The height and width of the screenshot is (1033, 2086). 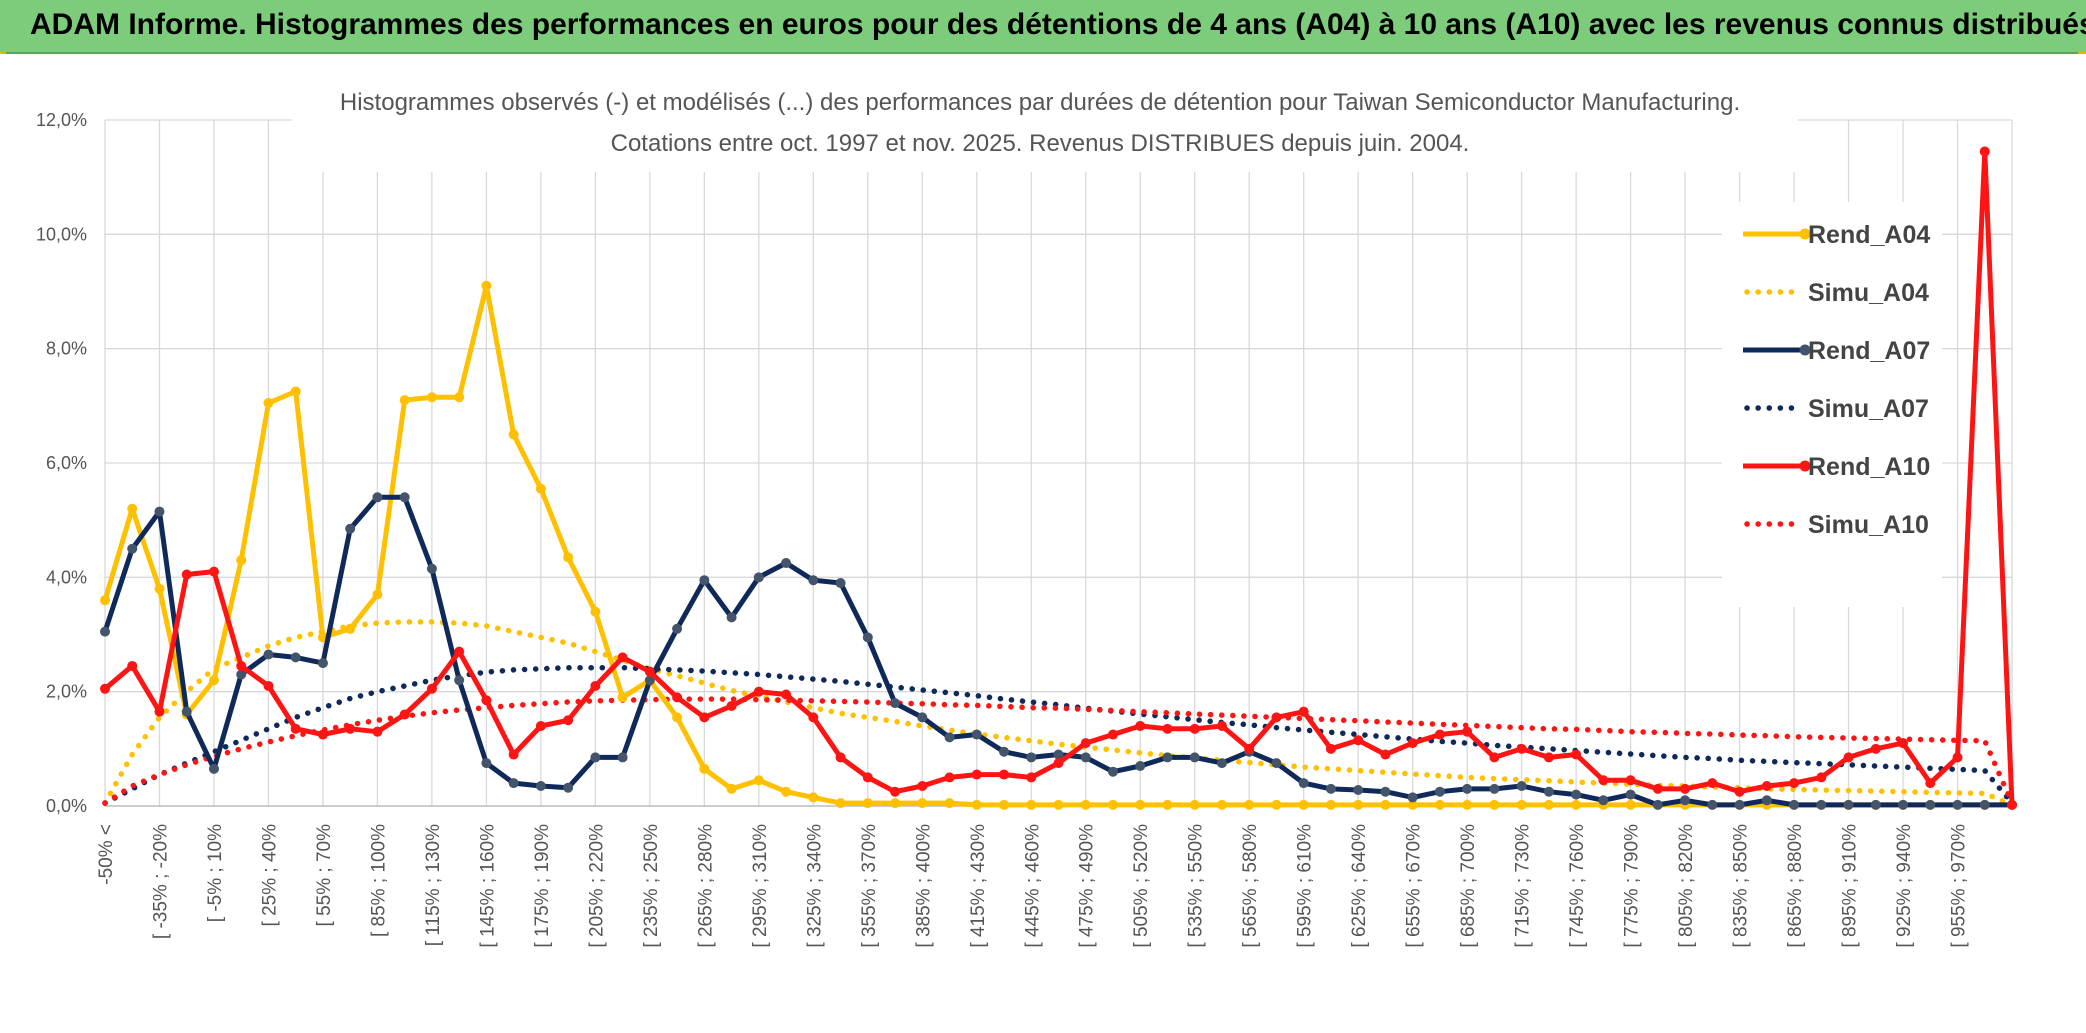 What do you see at coordinates (1836, 351) in the screenshot?
I see `legend-item-Rend_A07: Rend_A07` at bounding box center [1836, 351].